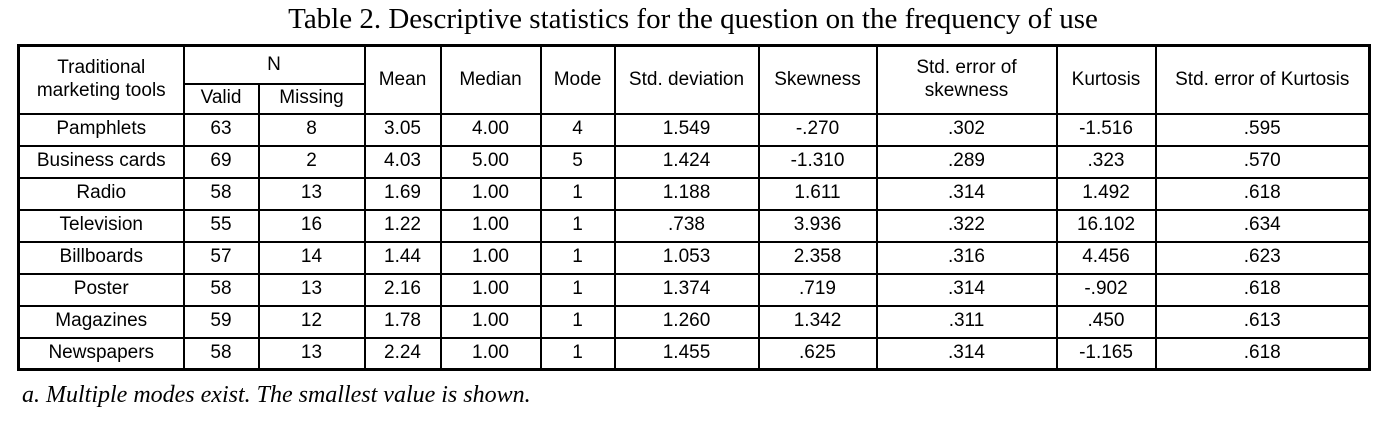 The image size is (1386, 446). I want to click on header-traditional-marketing-tools: Traditional marketing tools, so click(101, 79).